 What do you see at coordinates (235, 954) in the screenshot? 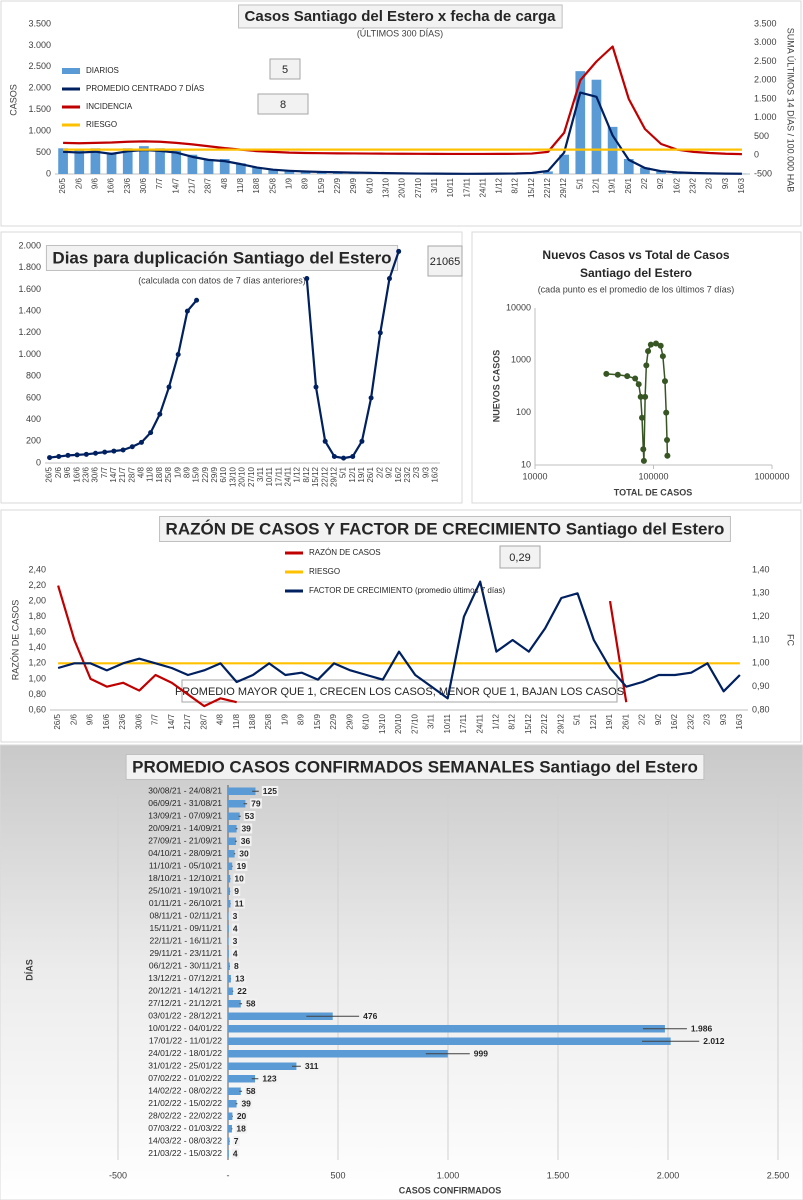
I see `value-label: 4` at bounding box center [235, 954].